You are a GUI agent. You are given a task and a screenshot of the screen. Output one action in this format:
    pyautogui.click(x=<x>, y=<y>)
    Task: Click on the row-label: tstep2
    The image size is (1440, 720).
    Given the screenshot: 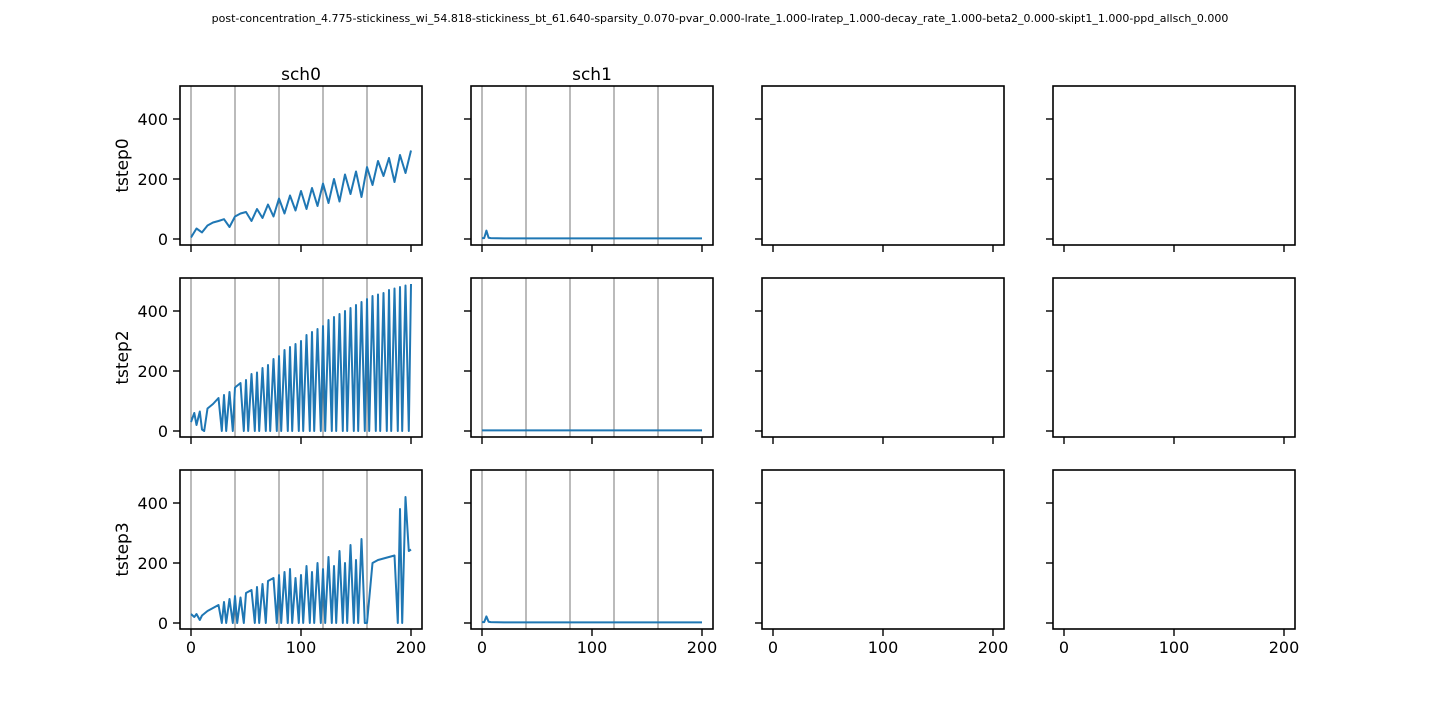 What is the action you would take?
    pyautogui.click(x=123, y=357)
    